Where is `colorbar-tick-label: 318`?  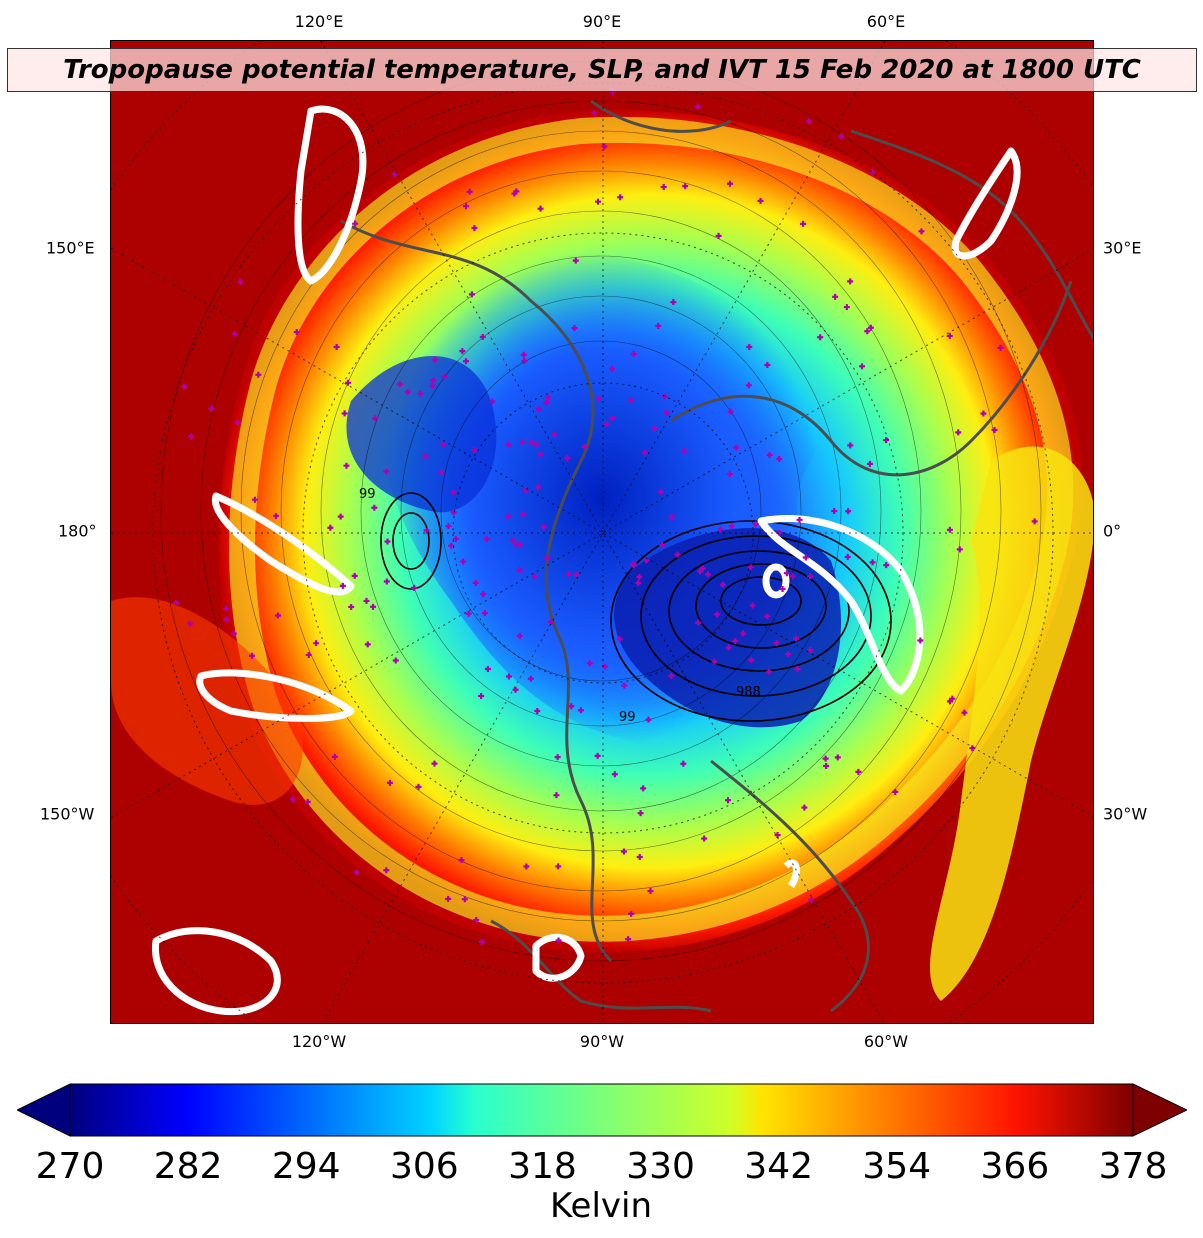 colorbar-tick-label: 318 is located at coordinates (542, 1166).